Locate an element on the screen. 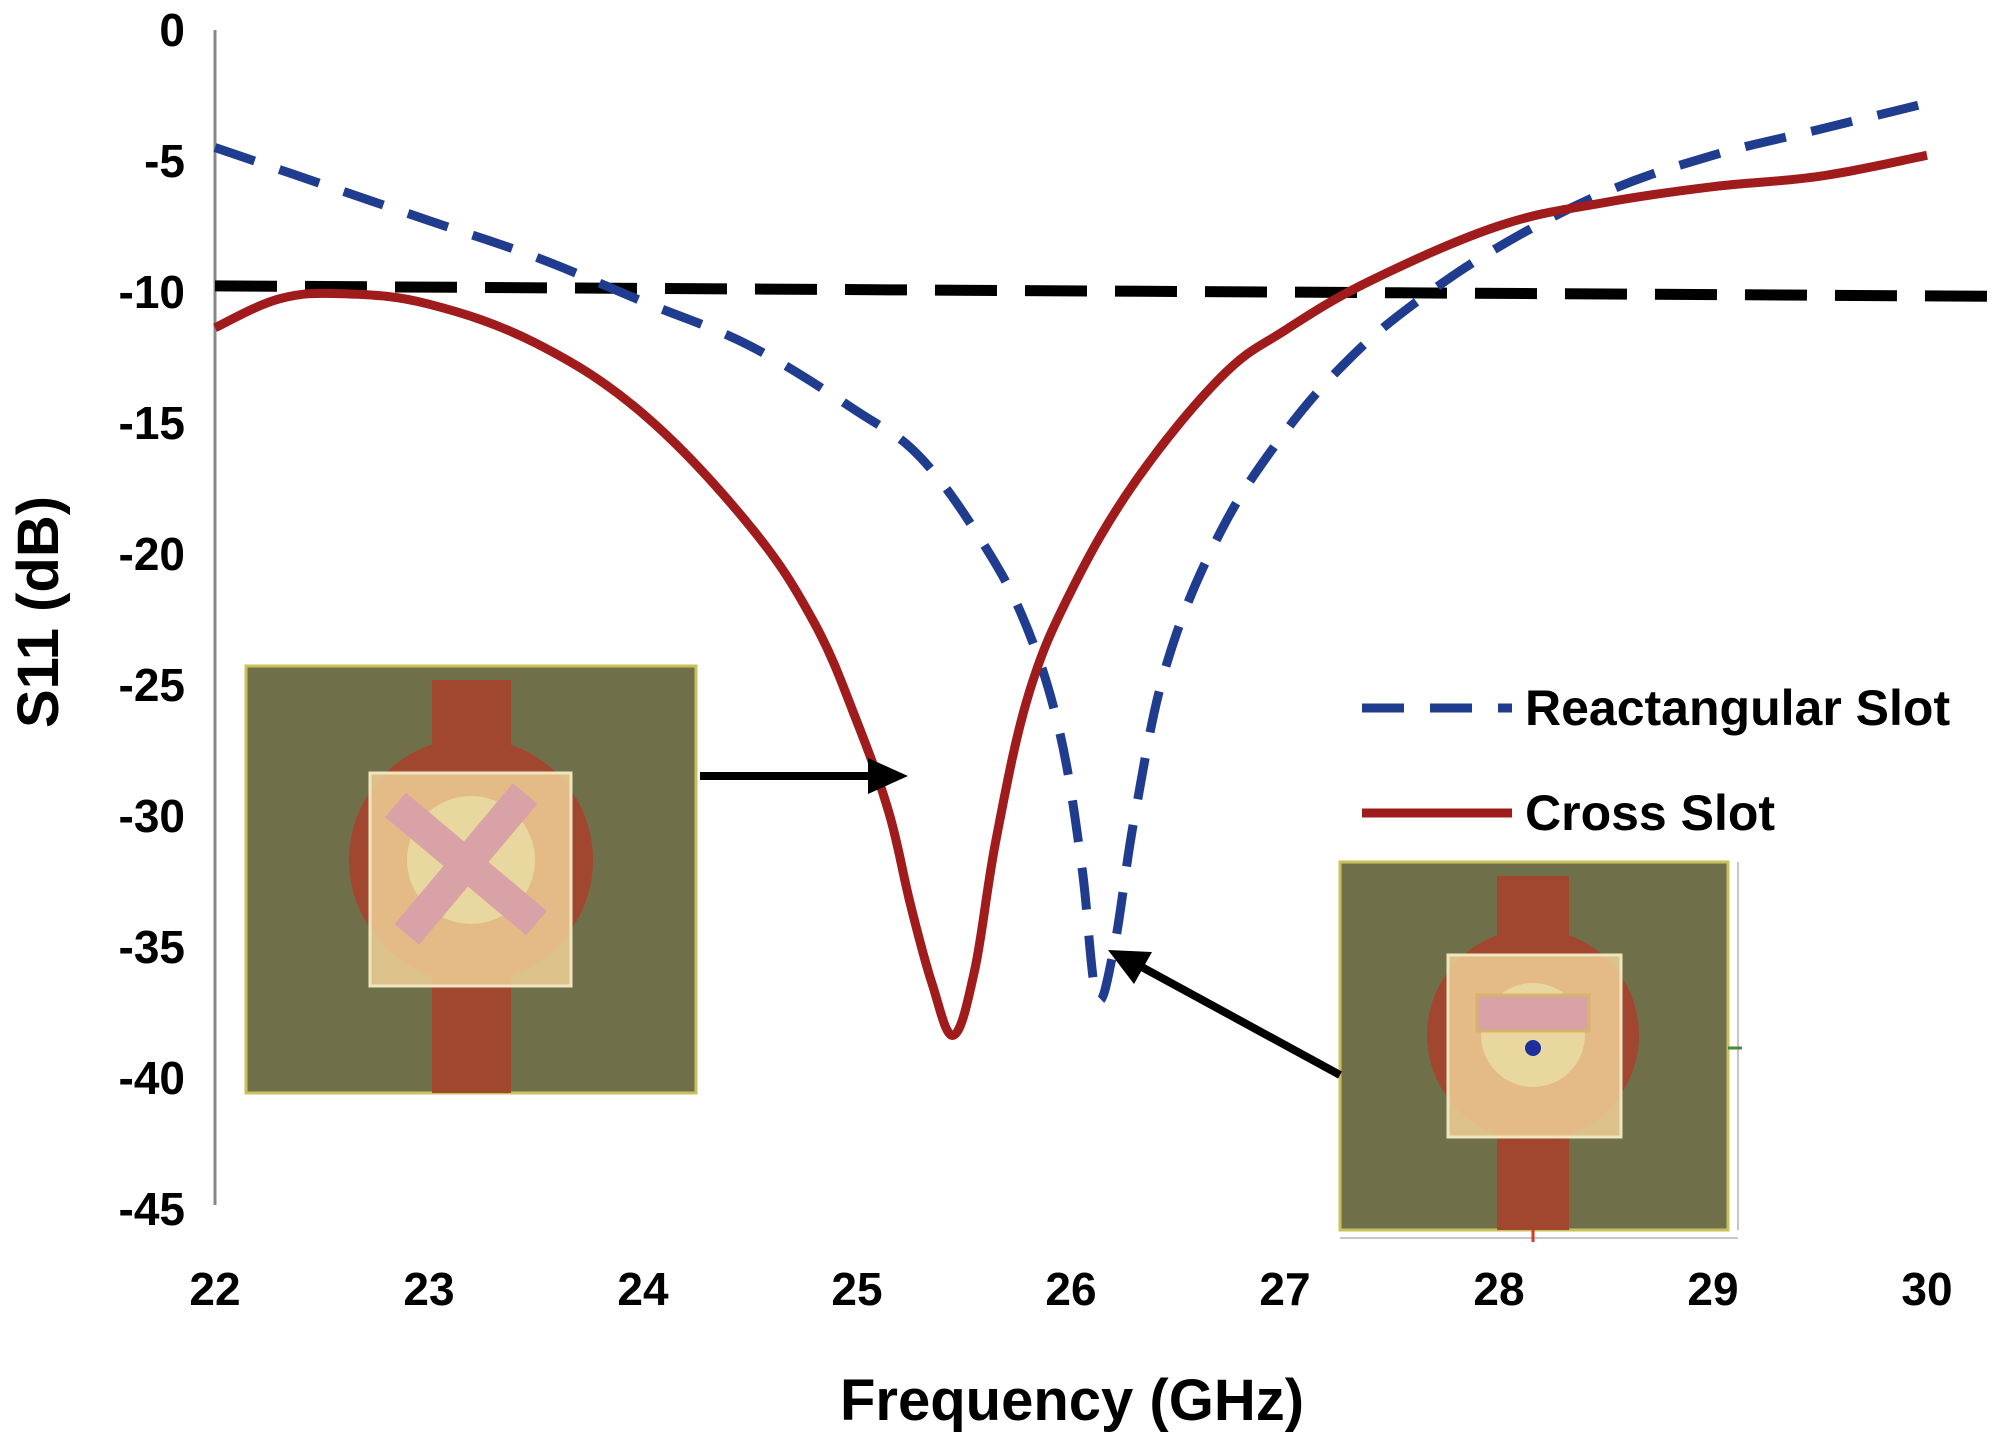 Image resolution: width=2010 pixels, height=1444 pixels. y-tick-label: -25 is located at coordinates (152, 685).